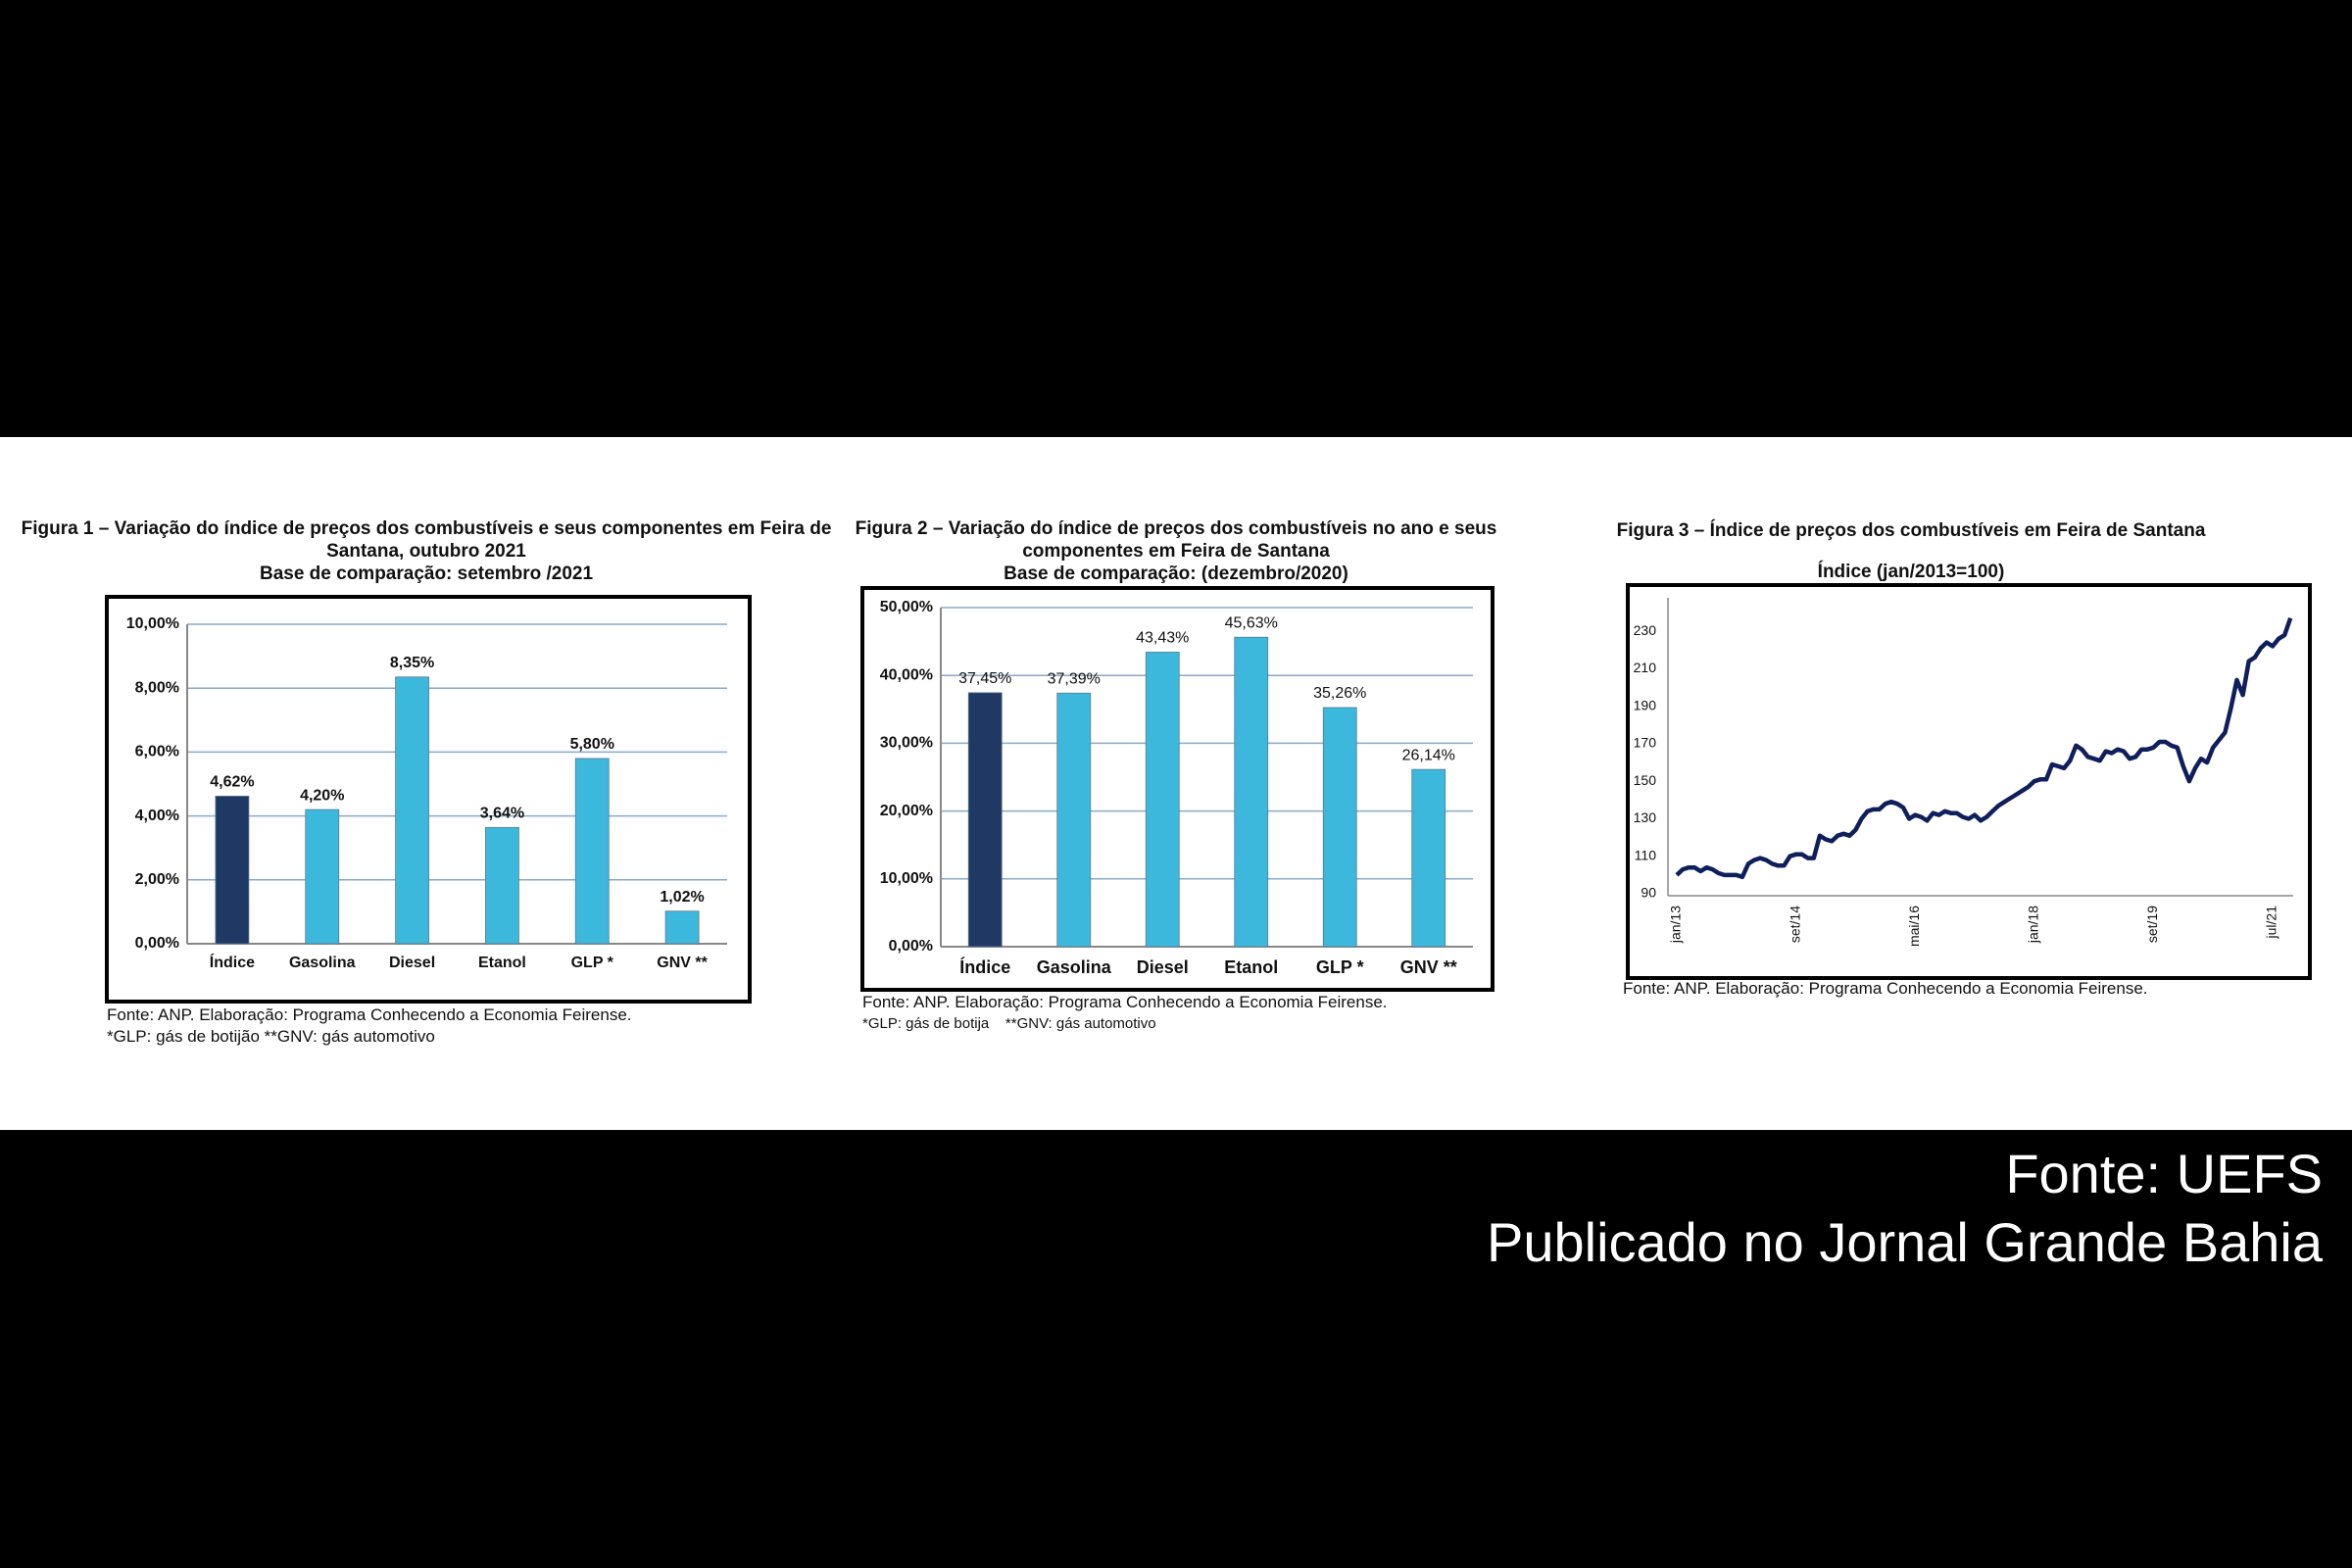  I want to click on chart-frame, so click(1969, 781).